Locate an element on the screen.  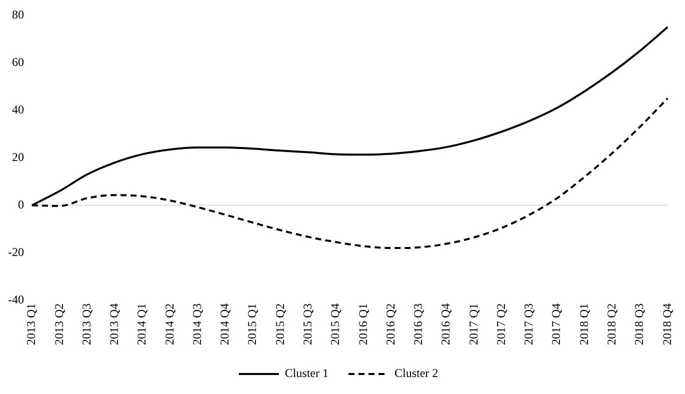
x-tick-label: 2018 Q3 is located at coordinates (639, 324).